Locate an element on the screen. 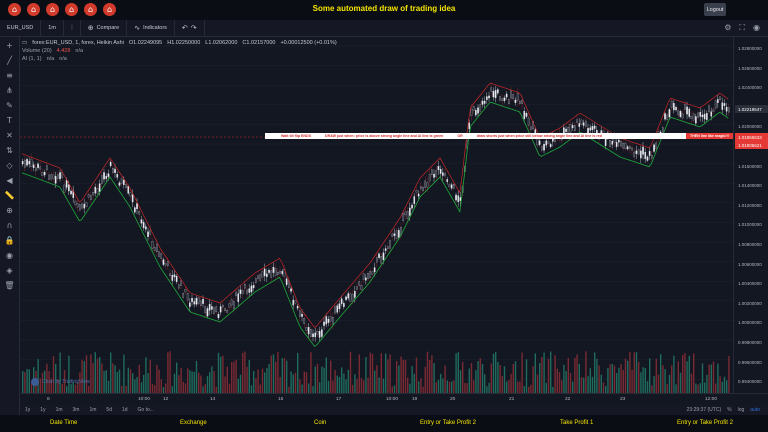 This screenshot has width=768, height=432. percent-toggle: % is located at coordinates (729, 410).